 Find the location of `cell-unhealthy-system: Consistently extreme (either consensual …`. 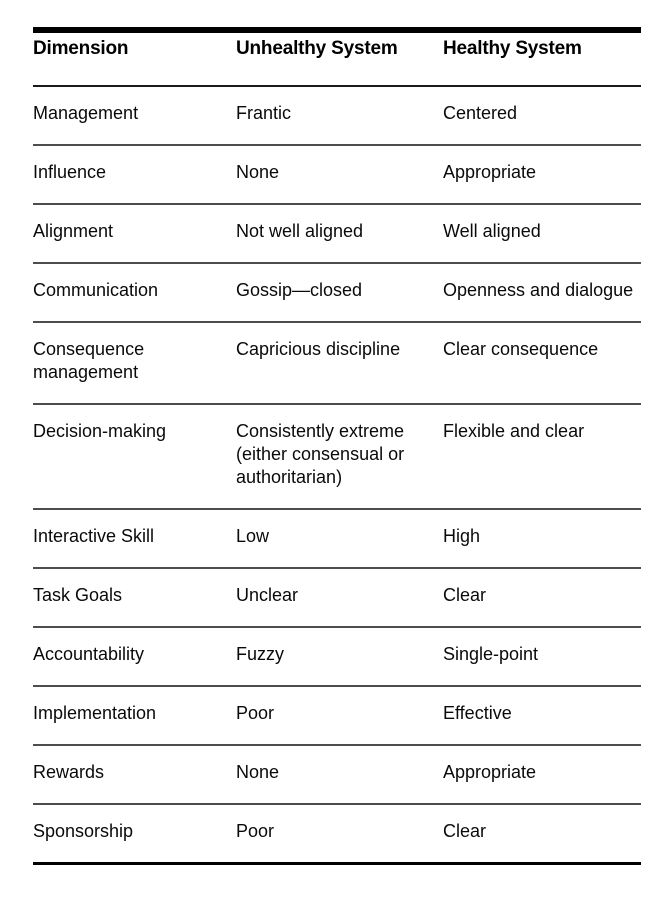

cell-unhealthy-system: Consistently extreme (either consensual … is located at coordinates (339, 456).